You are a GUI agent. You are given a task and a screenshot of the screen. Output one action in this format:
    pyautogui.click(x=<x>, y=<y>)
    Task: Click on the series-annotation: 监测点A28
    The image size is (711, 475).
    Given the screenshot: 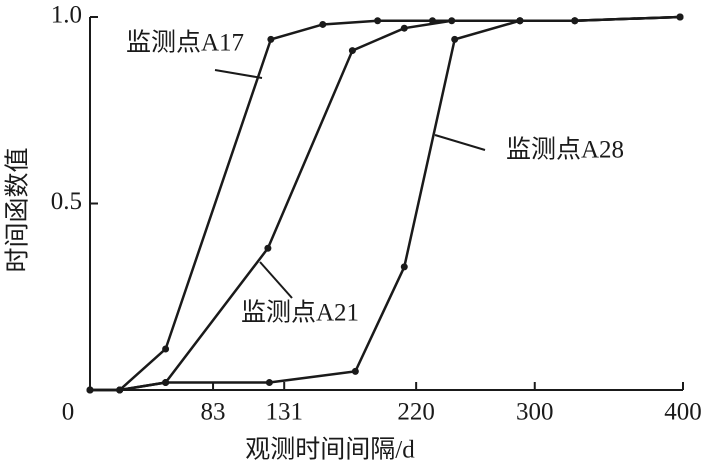 What is the action you would take?
    pyautogui.click(x=565, y=150)
    